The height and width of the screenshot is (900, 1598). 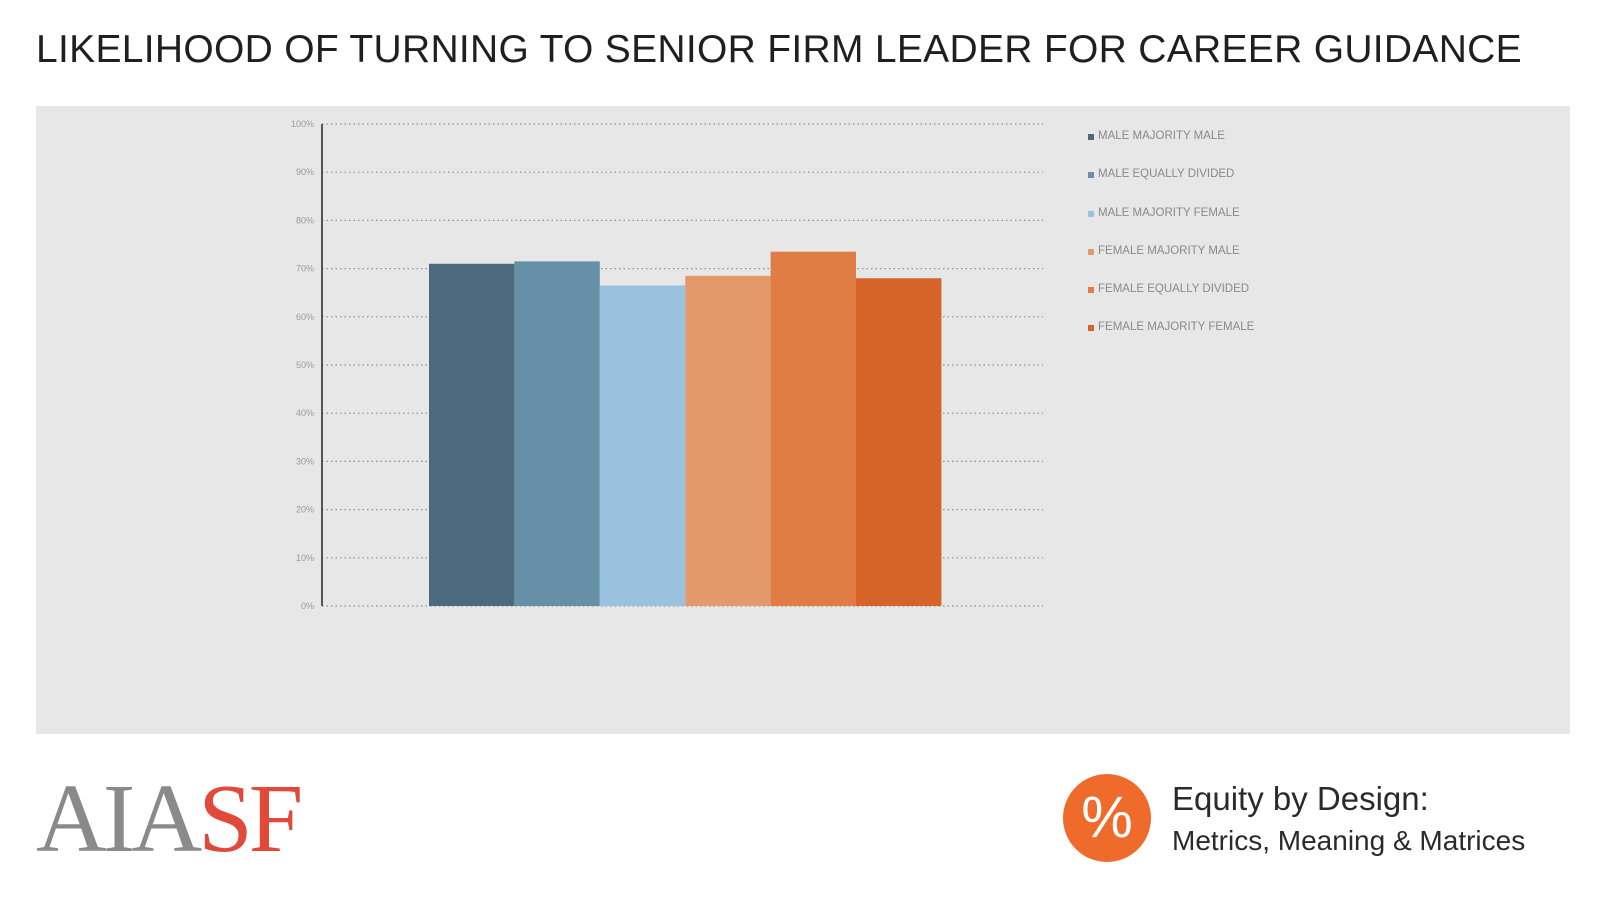 I want to click on legend-label: MALE MAJORITY MALE, so click(x=1161, y=136).